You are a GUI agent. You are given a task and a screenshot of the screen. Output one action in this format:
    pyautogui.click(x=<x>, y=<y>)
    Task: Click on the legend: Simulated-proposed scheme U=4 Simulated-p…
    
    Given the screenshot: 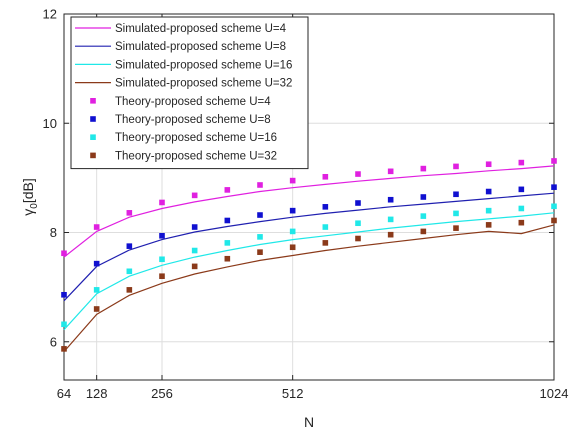 What is the action you would take?
    pyautogui.click(x=189, y=93)
    